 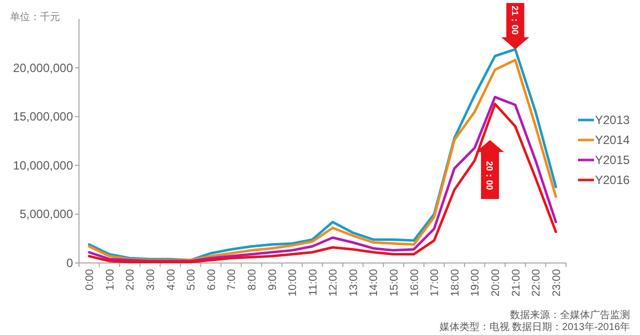 What do you see at coordinates (90, 279) in the screenshot?
I see `x-tick-label: 0:00` at bounding box center [90, 279].